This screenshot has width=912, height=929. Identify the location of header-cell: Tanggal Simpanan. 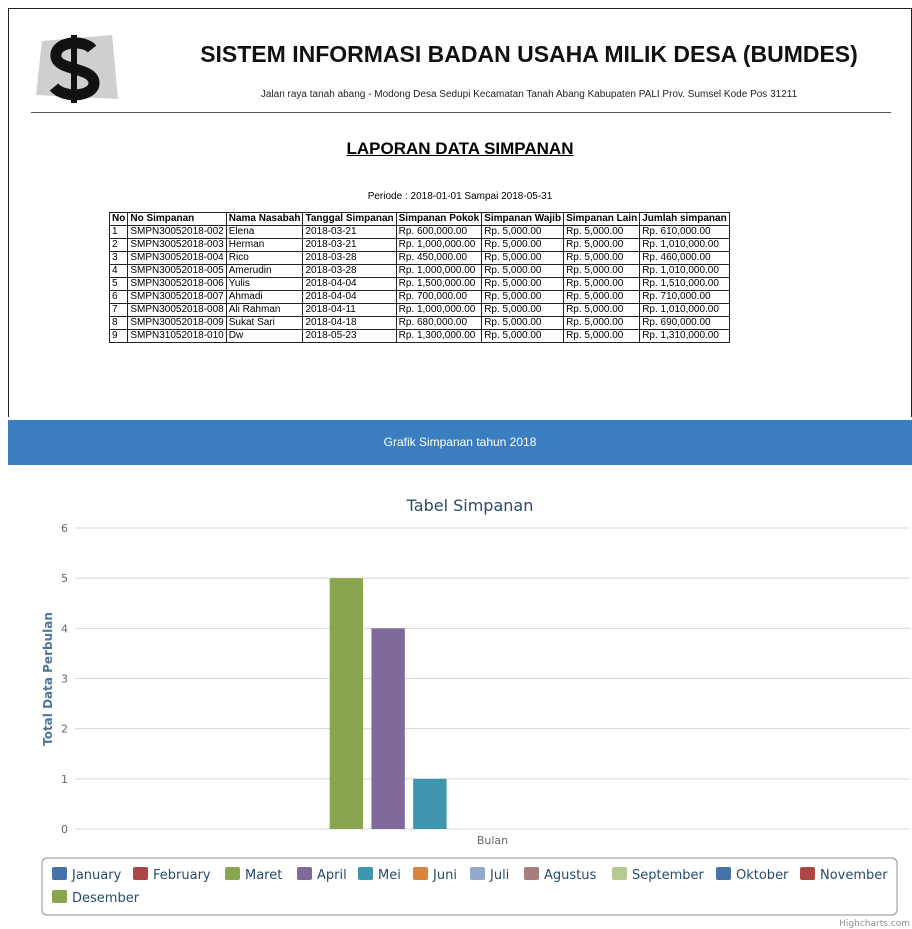
(349, 219).